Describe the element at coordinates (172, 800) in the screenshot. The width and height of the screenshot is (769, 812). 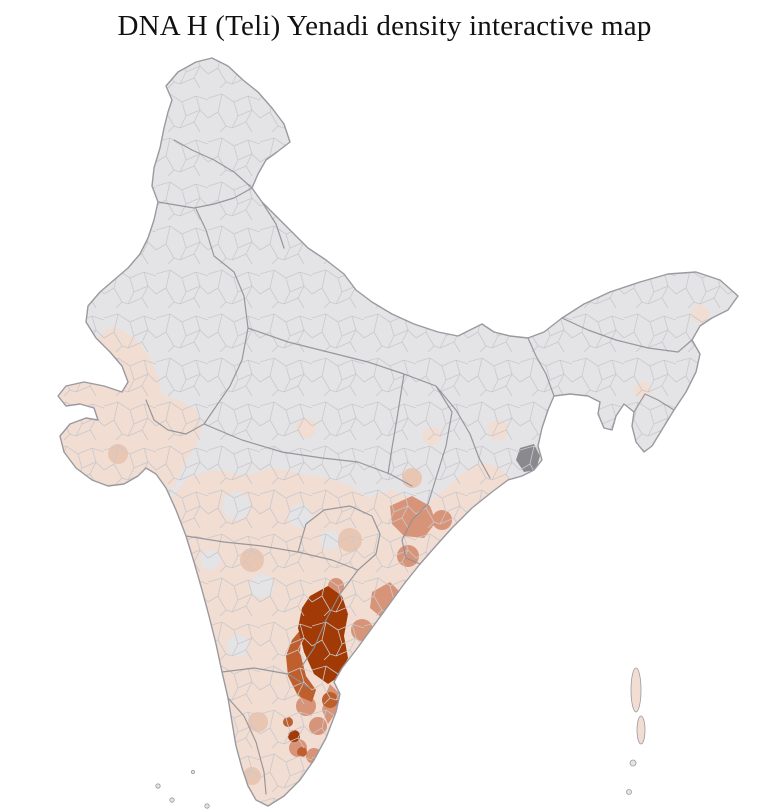
I see `lakshadweep-island-c` at that location.